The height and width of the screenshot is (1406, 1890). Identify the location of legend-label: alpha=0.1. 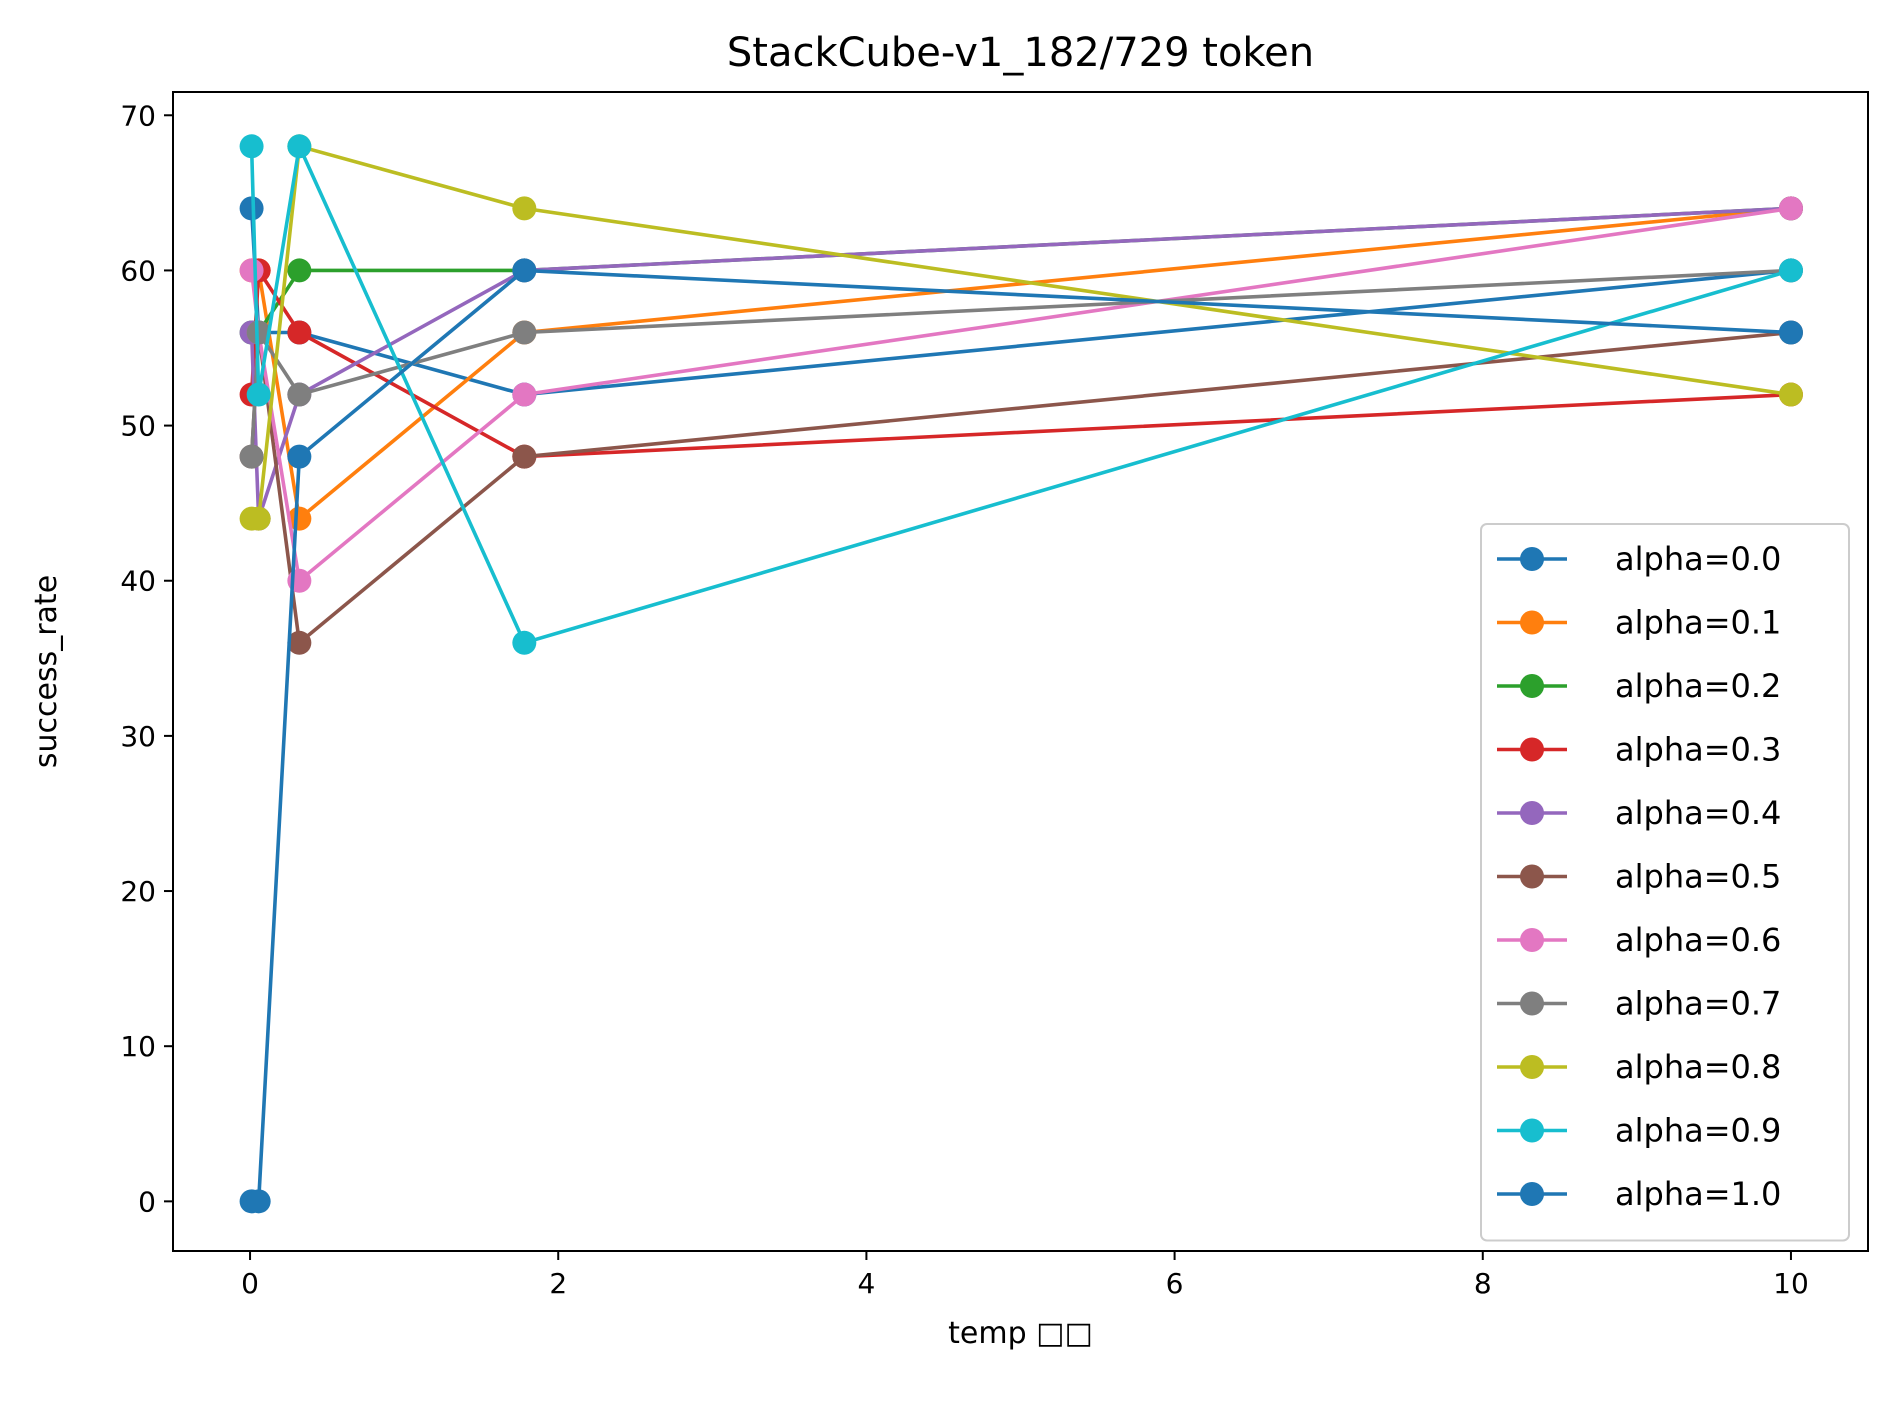
(1698, 623).